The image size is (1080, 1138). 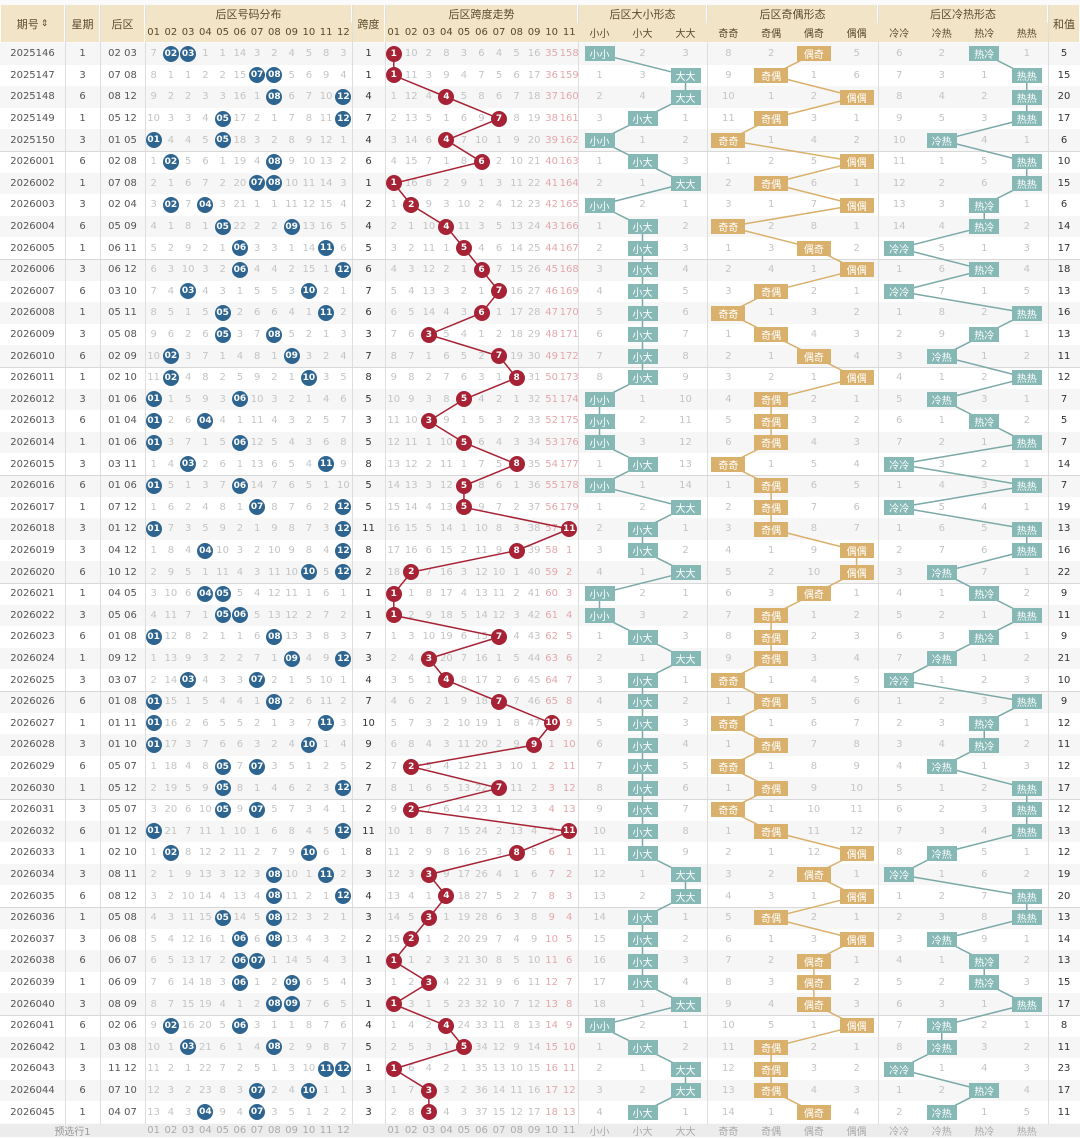 What do you see at coordinates (685, 1131) in the screenshot?
I see `footer-size-option: 大大` at bounding box center [685, 1131].